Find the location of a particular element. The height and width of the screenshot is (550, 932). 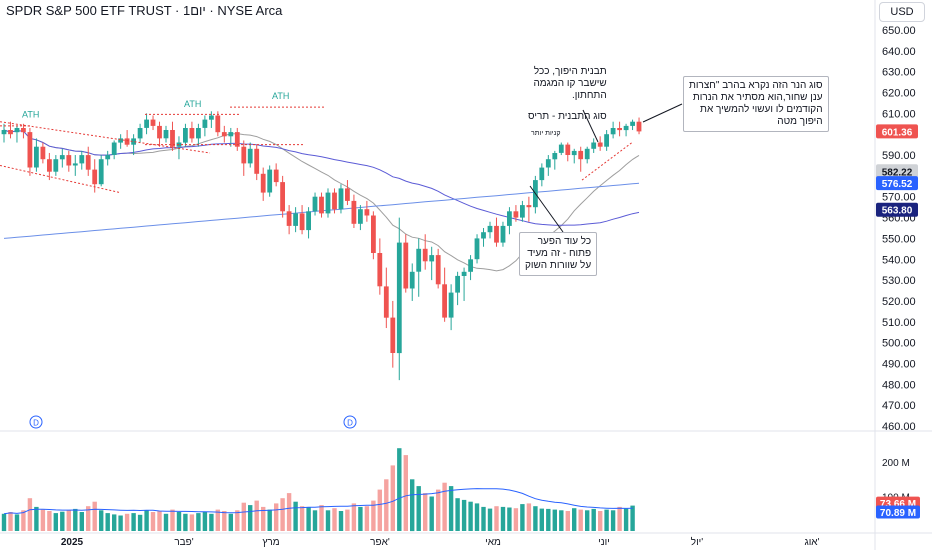

callout-line: היפוך מטה is located at coordinates (800, 121).